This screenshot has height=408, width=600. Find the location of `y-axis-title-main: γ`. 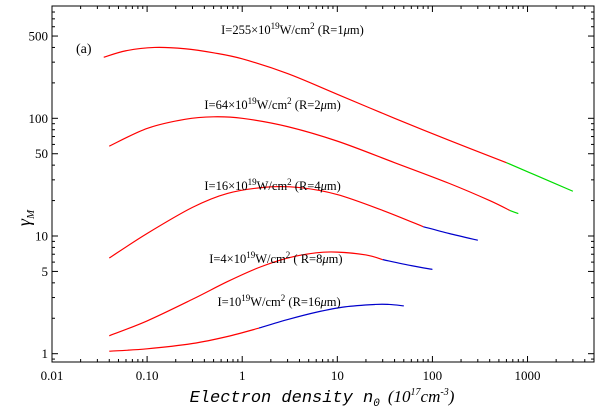

y-axis-title-main: γ is located at coordinates (24, 222).